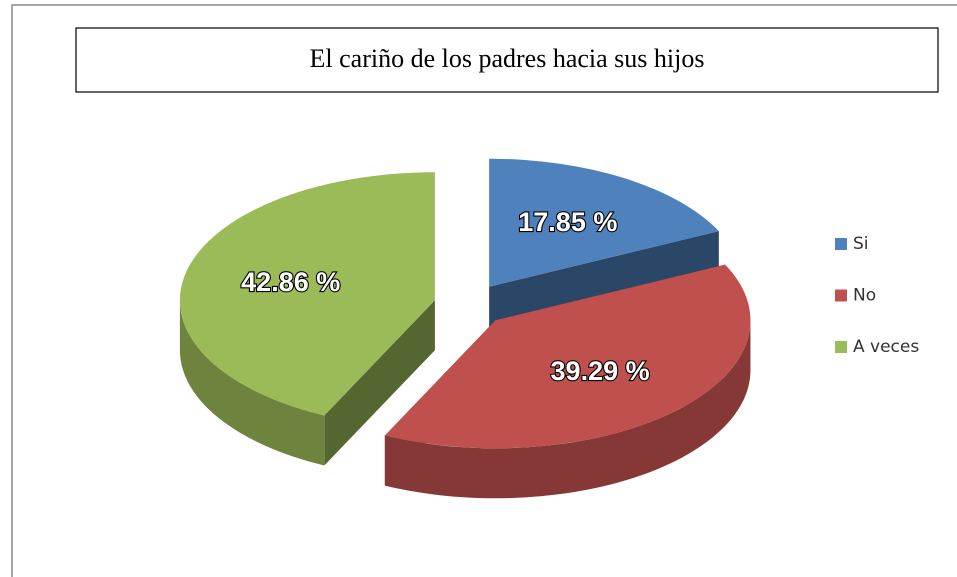 Image resolution: width=957 pixels, height=577 pixels. I want to click on data-label: 39.29 %, so click(600, 371).